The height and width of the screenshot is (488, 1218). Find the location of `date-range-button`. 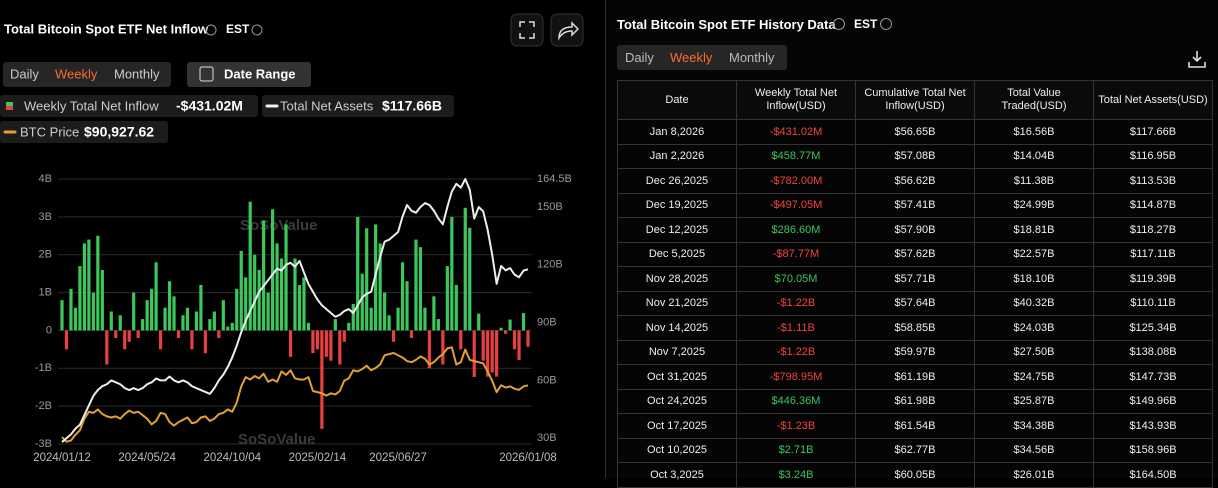

date-range-button is located at coordinates (249, 74).